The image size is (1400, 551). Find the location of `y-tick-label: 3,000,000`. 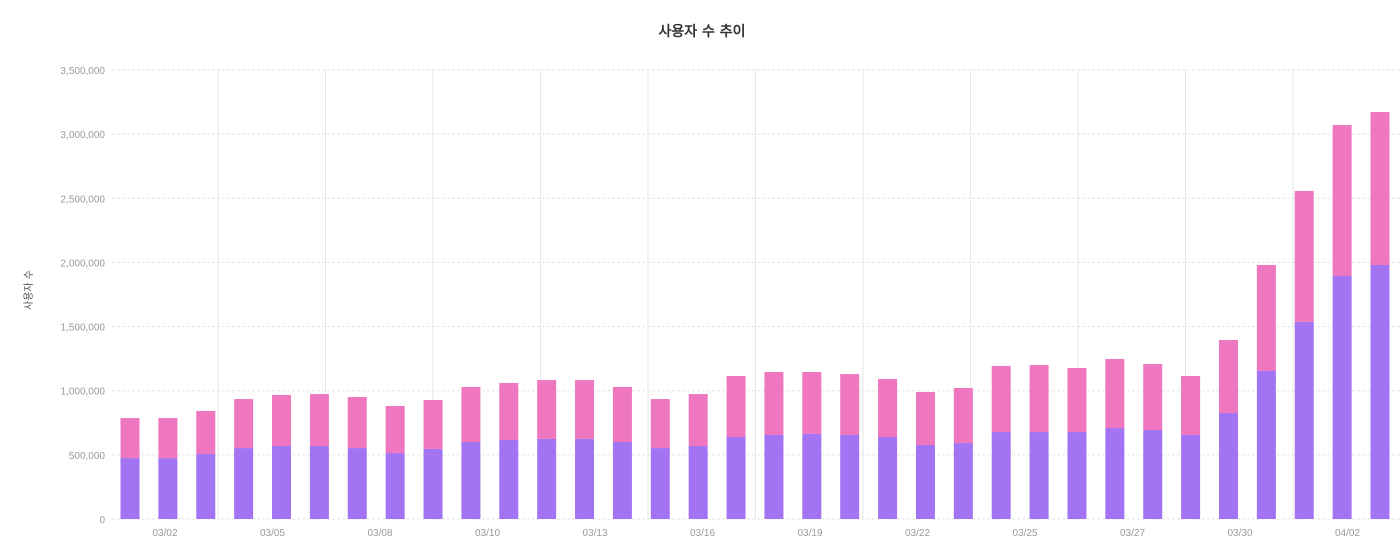

y-tick-label: 3,000,000 is located at coordinates (83, 135).